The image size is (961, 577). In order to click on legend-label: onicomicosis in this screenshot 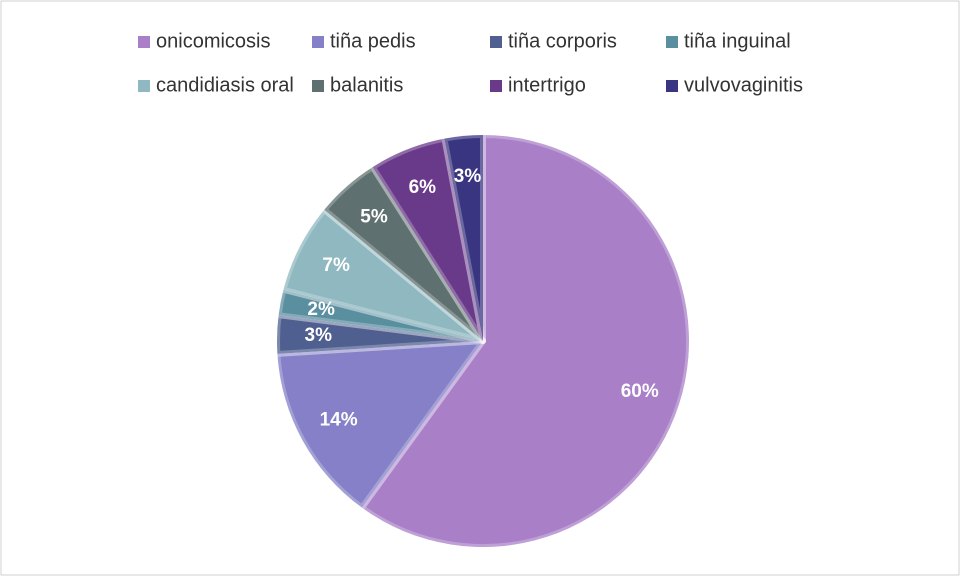, I will do `click(213, 41)`.